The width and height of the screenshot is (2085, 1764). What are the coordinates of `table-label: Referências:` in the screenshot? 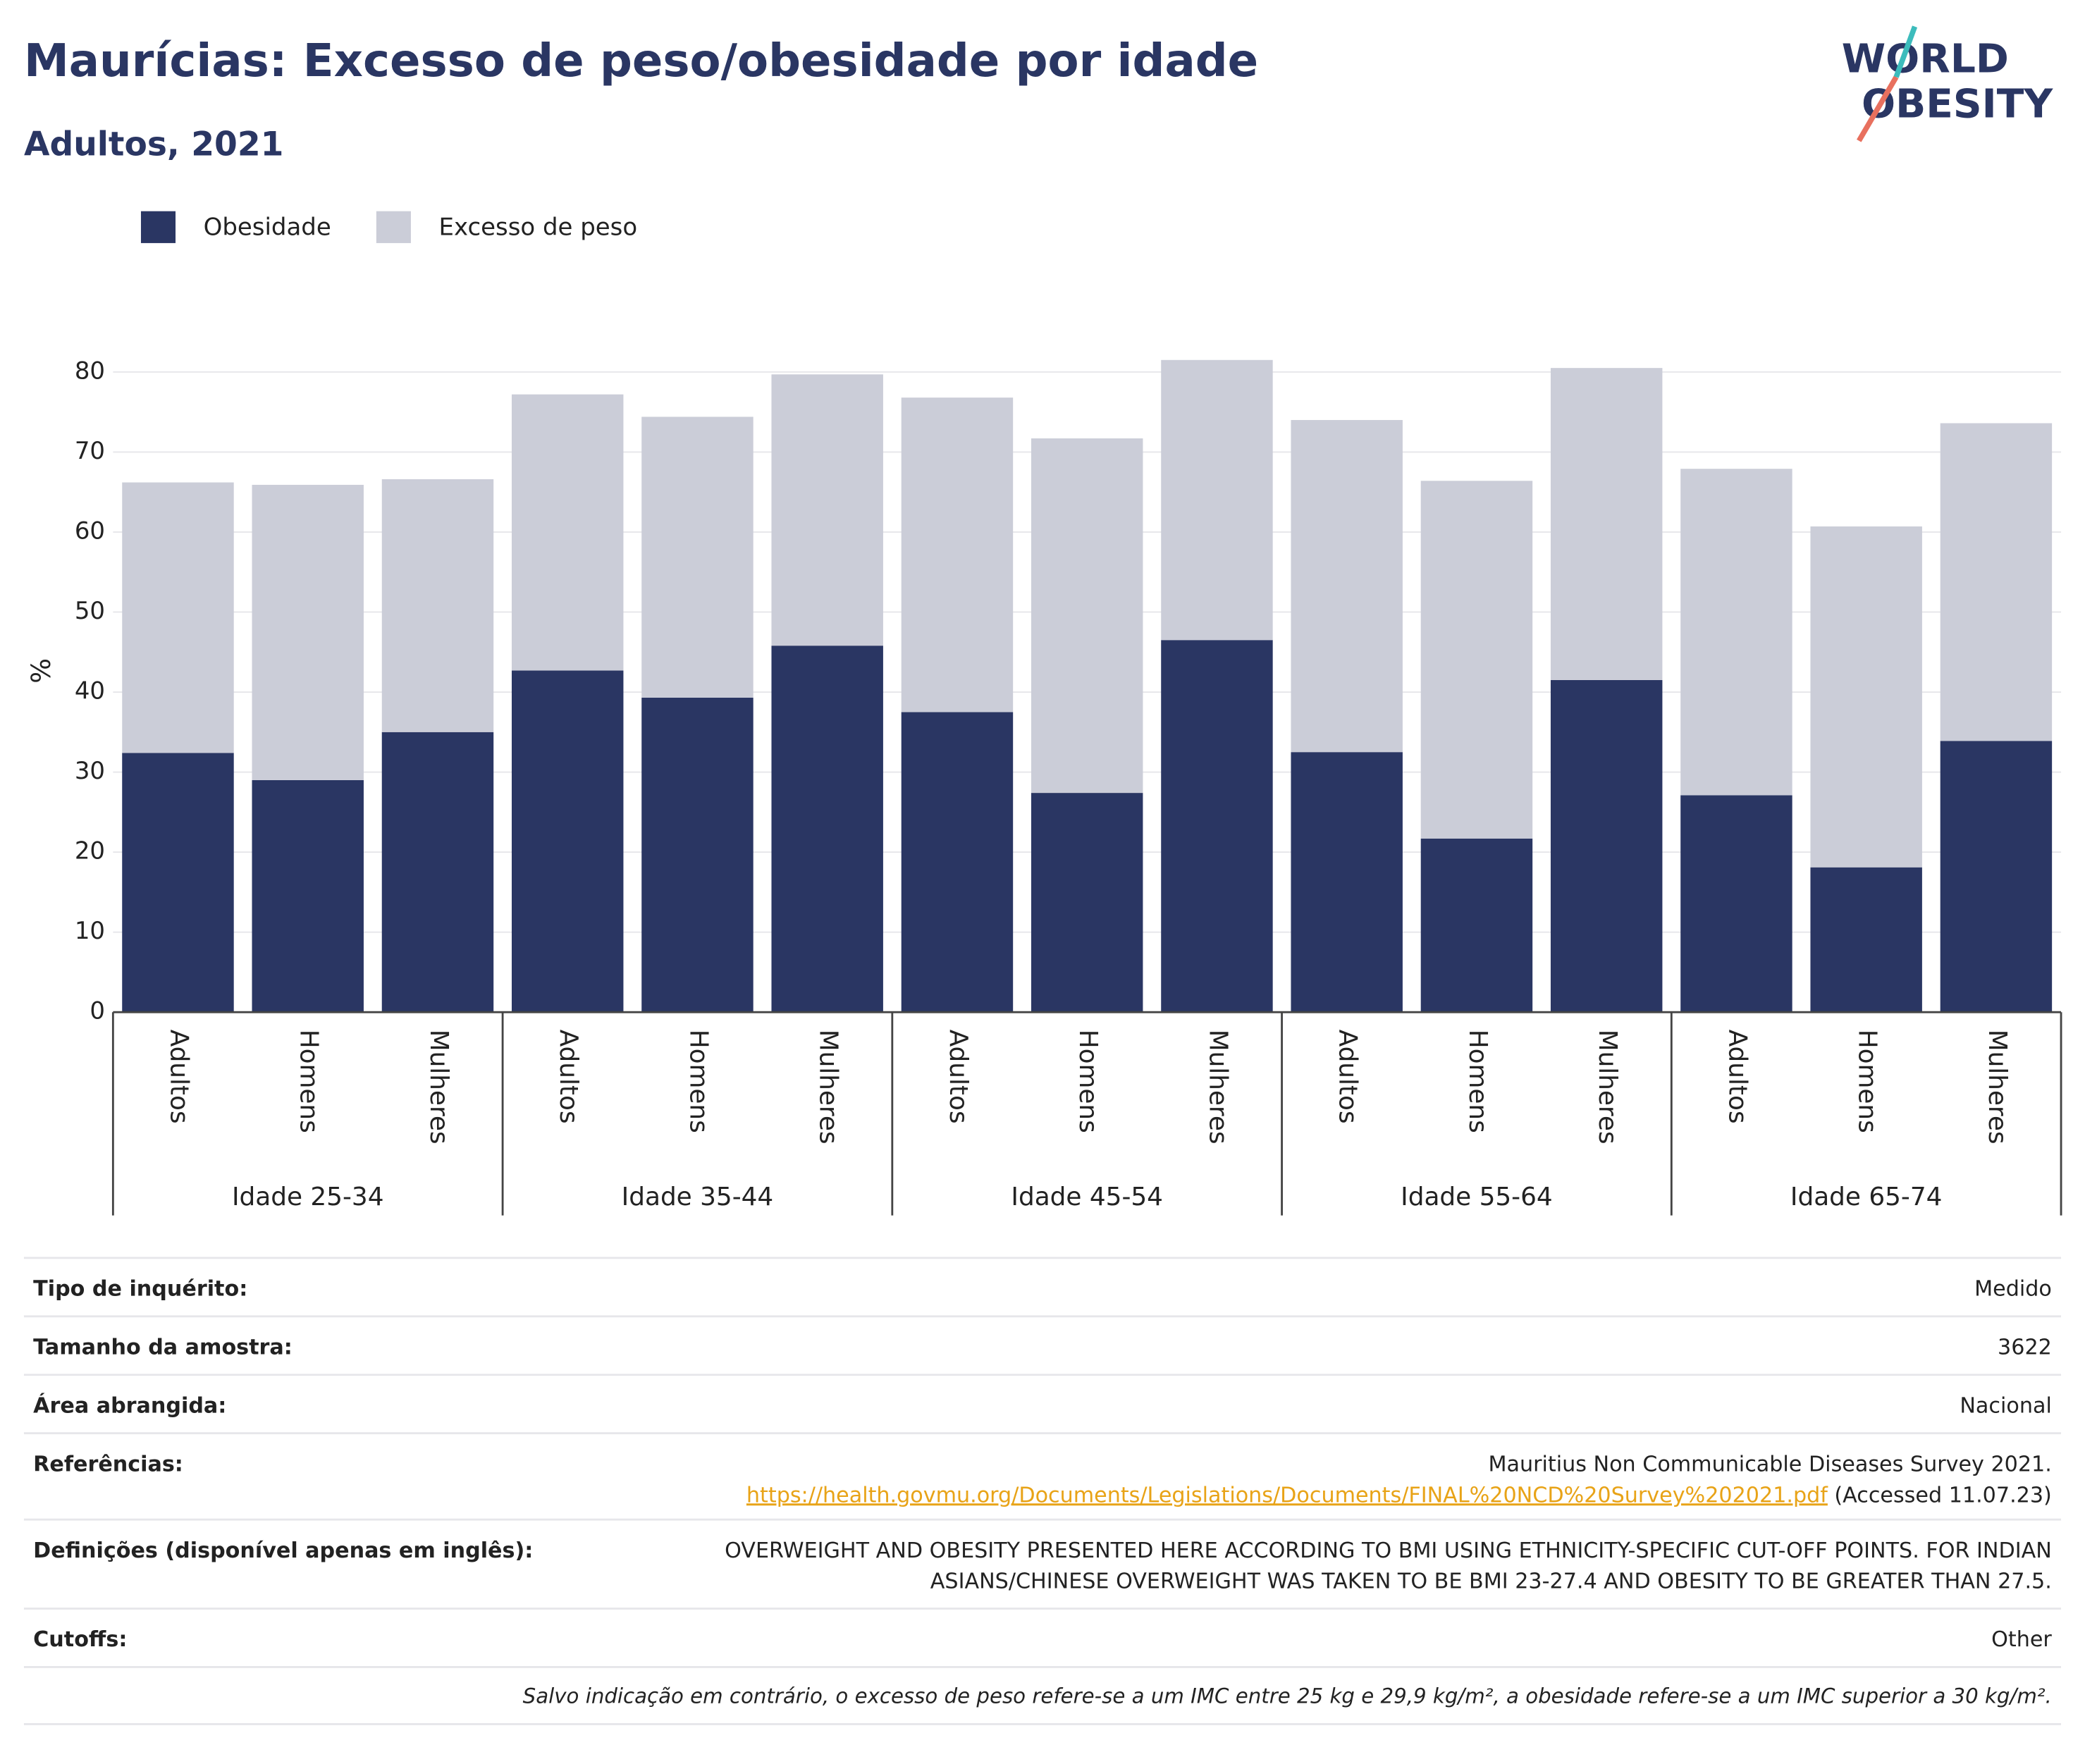 It's located at (108, 1464).